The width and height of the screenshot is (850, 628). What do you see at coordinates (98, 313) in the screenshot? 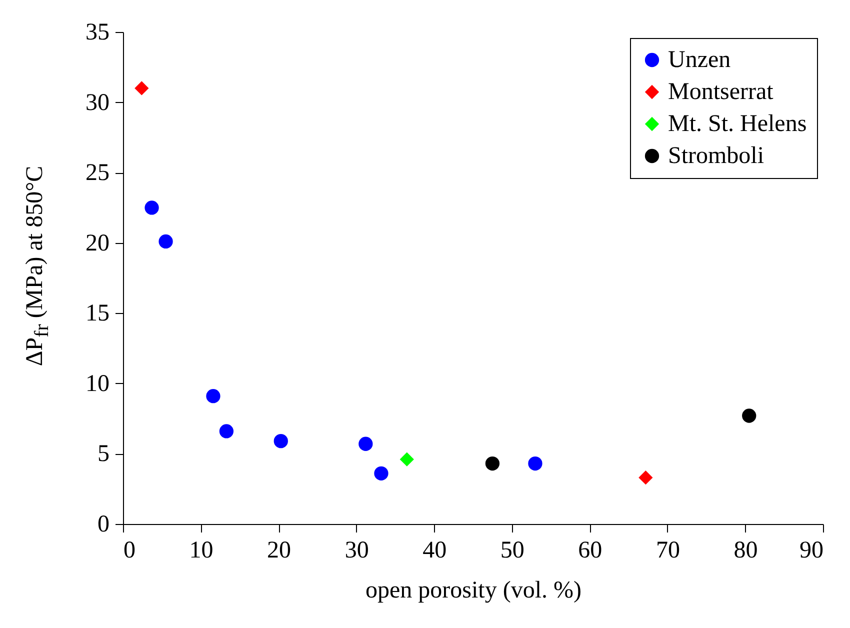
I see `y-tick-label: 15` at bounding box center [98, 313].